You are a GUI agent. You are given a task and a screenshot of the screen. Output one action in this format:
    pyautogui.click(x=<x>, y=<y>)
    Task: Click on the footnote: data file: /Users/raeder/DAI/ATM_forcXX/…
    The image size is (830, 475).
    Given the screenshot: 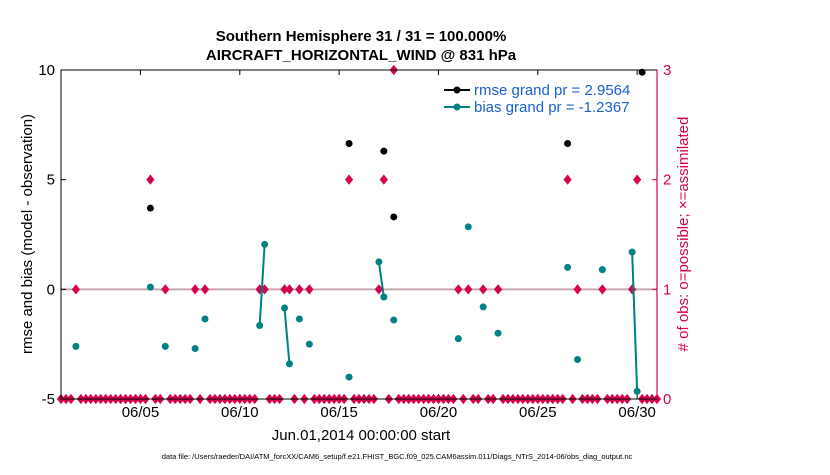 What is the action you would take?
    pyautogui.click(x=397, y=456)
    